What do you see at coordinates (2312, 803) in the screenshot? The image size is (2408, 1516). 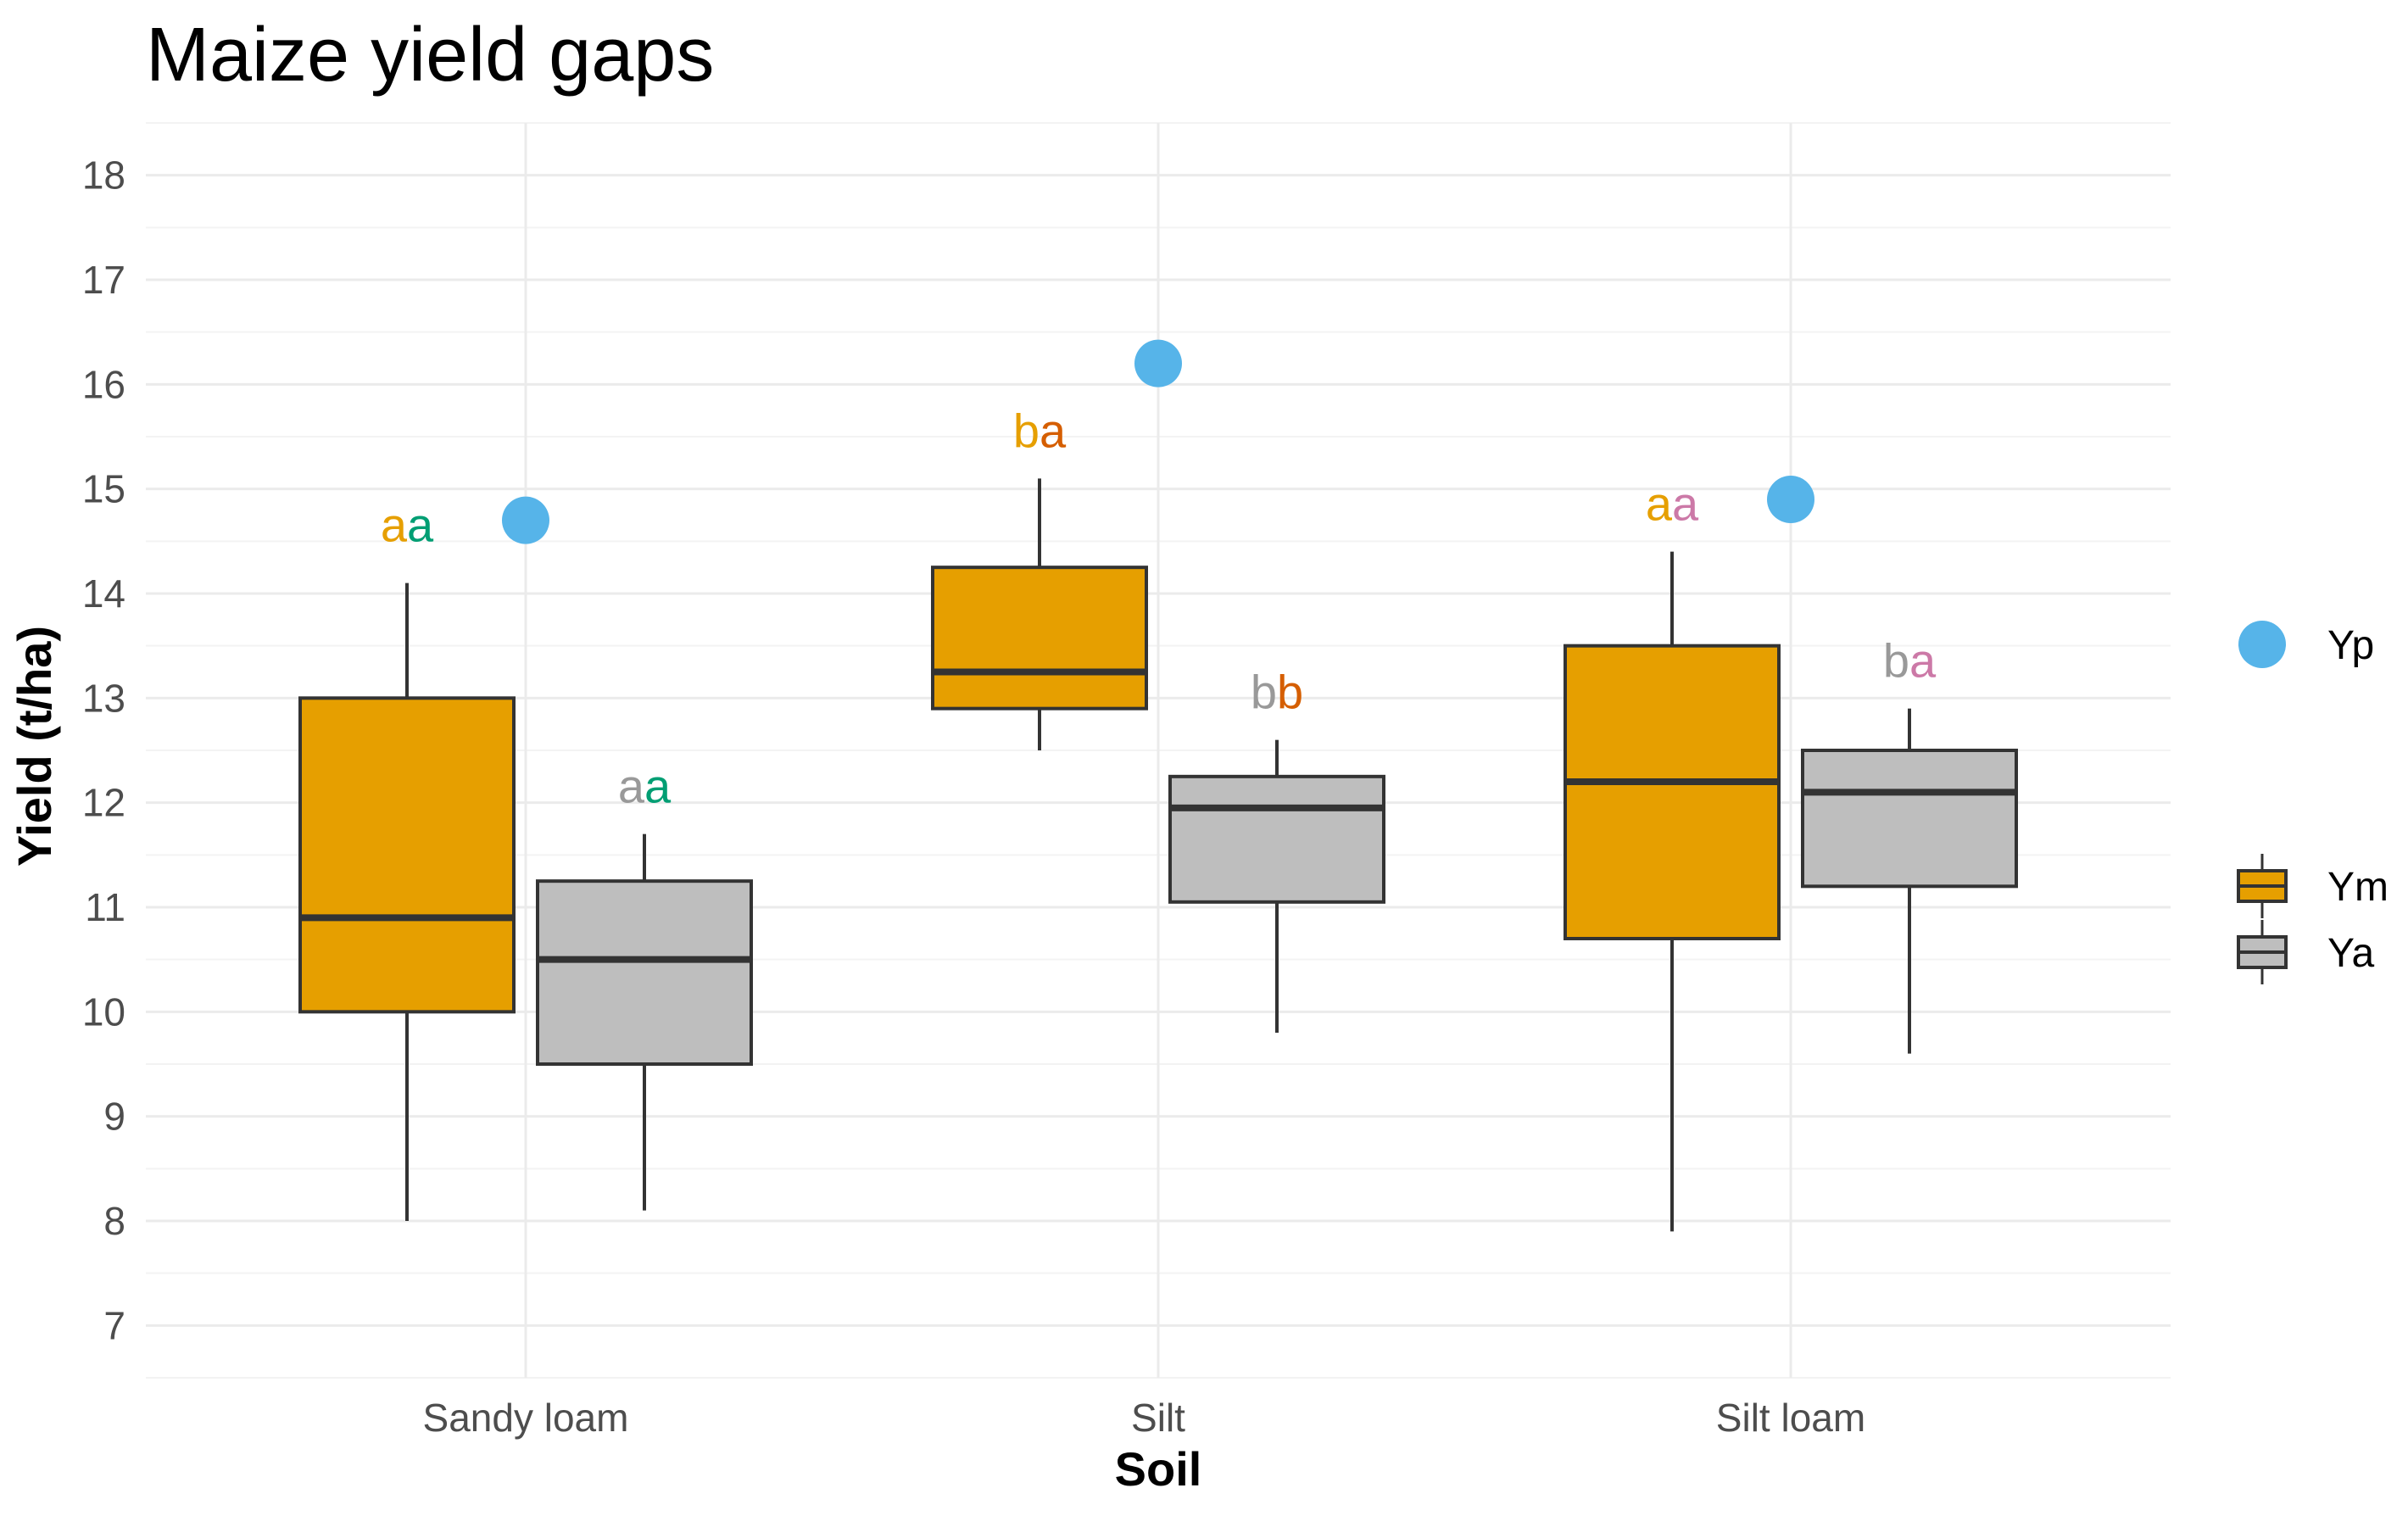 I see `legend: Yp Ym Ya` at bounding box center [2312, 803].